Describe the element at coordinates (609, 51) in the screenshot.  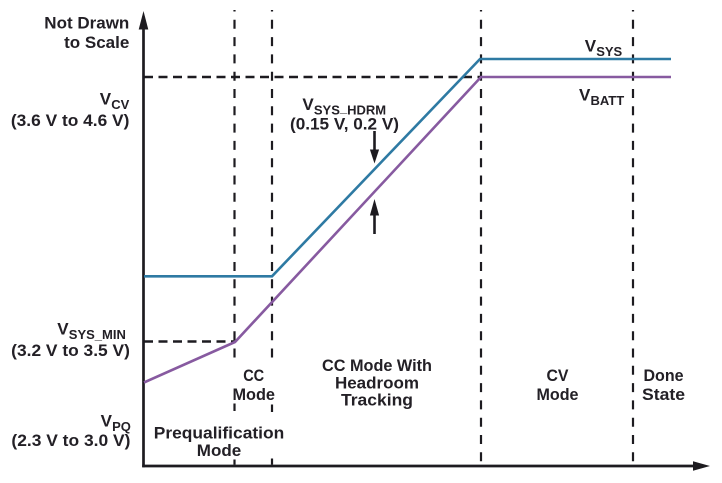
I see `svg-text: SYS` at that location.